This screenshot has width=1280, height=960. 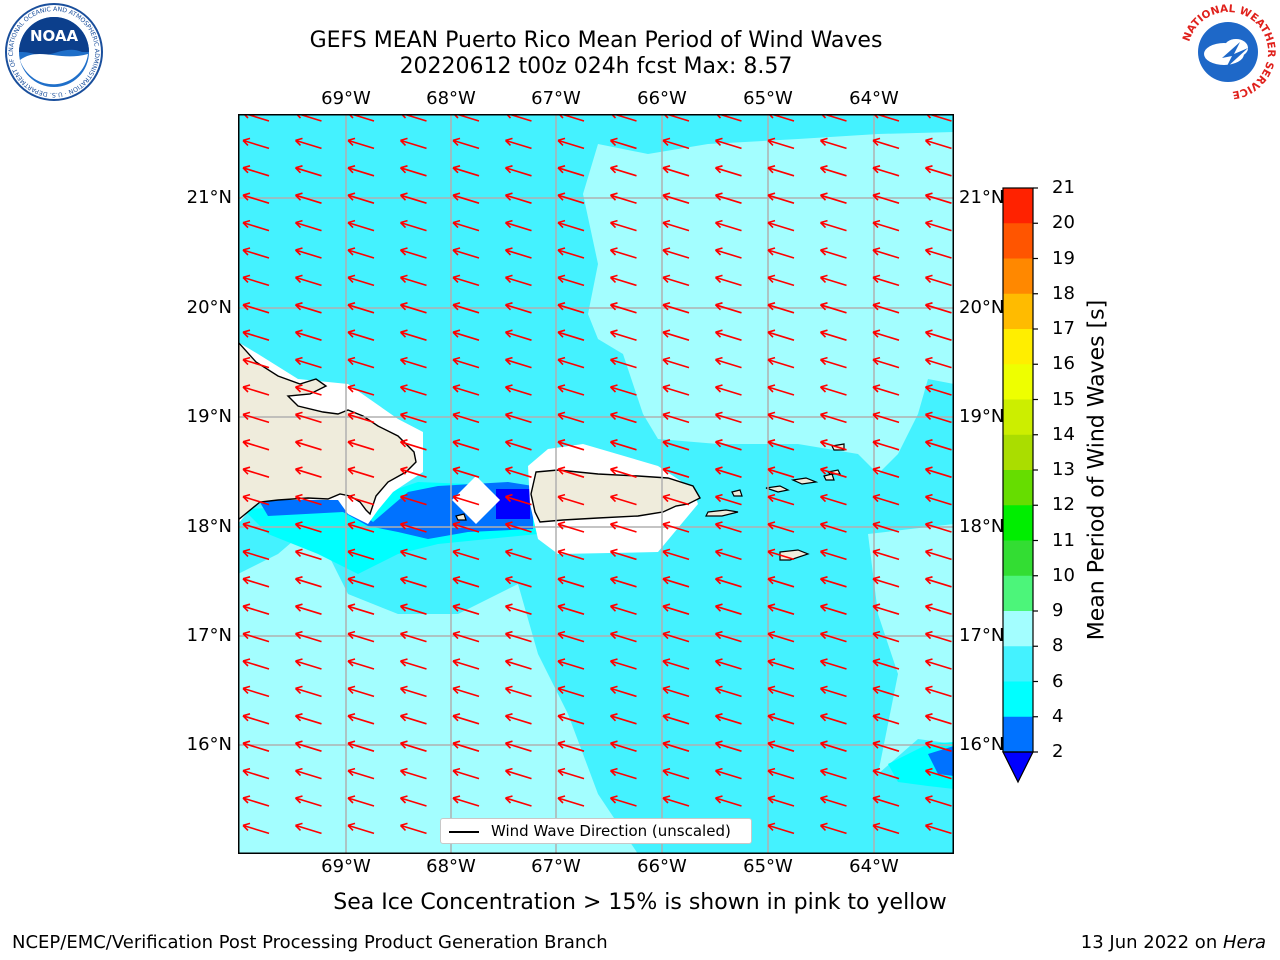 What do you see at coordinates (722, 513) in the screenshot?
I see `land-vieques` at bounding box center [722, 513].